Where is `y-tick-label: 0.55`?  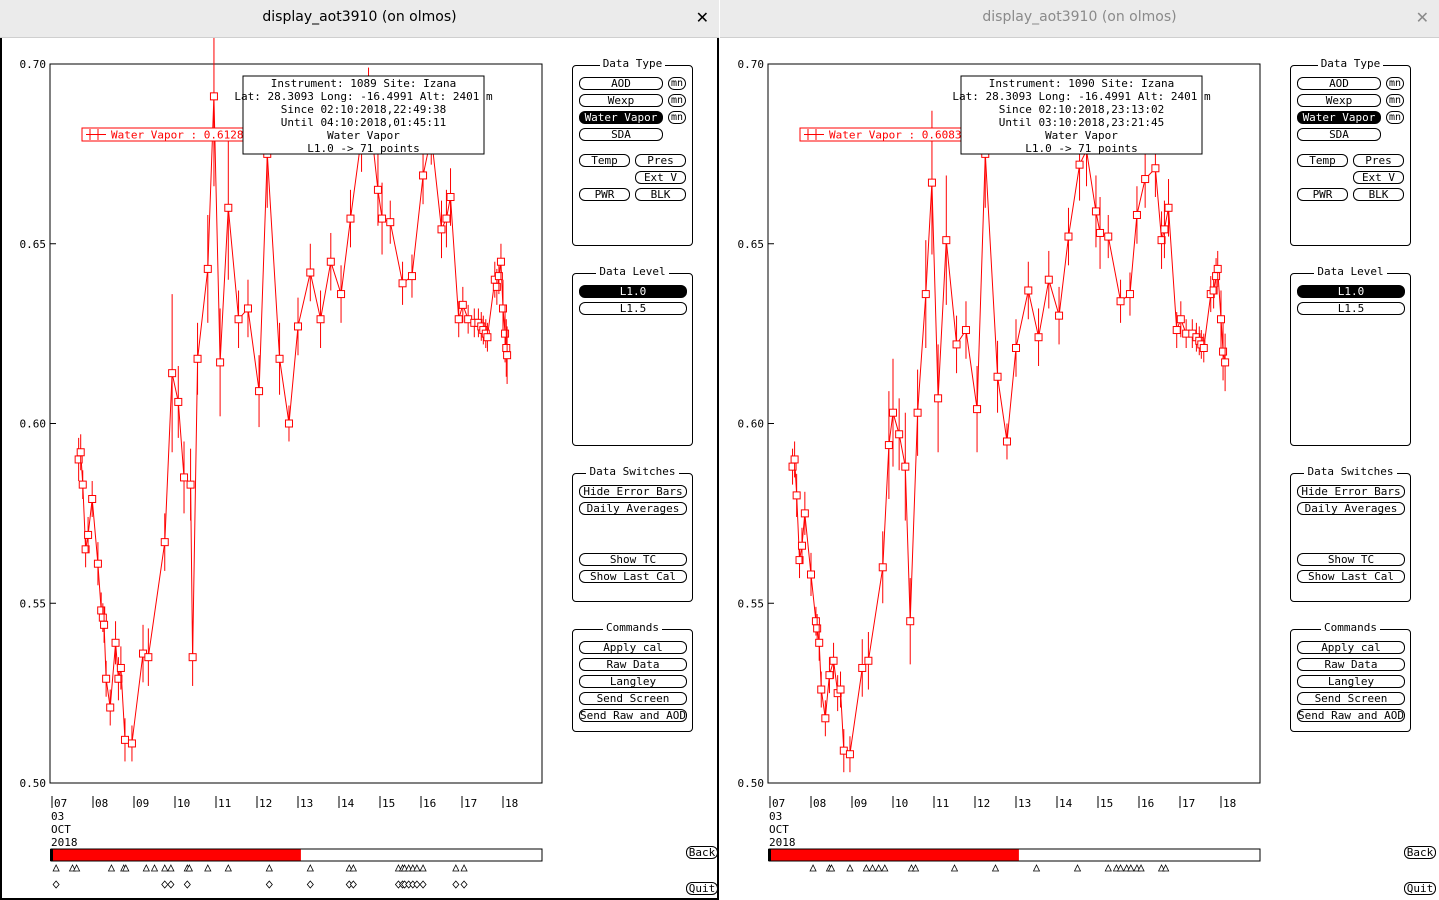
y-tick-label: 0.55 is located at coordinates (33, 603).